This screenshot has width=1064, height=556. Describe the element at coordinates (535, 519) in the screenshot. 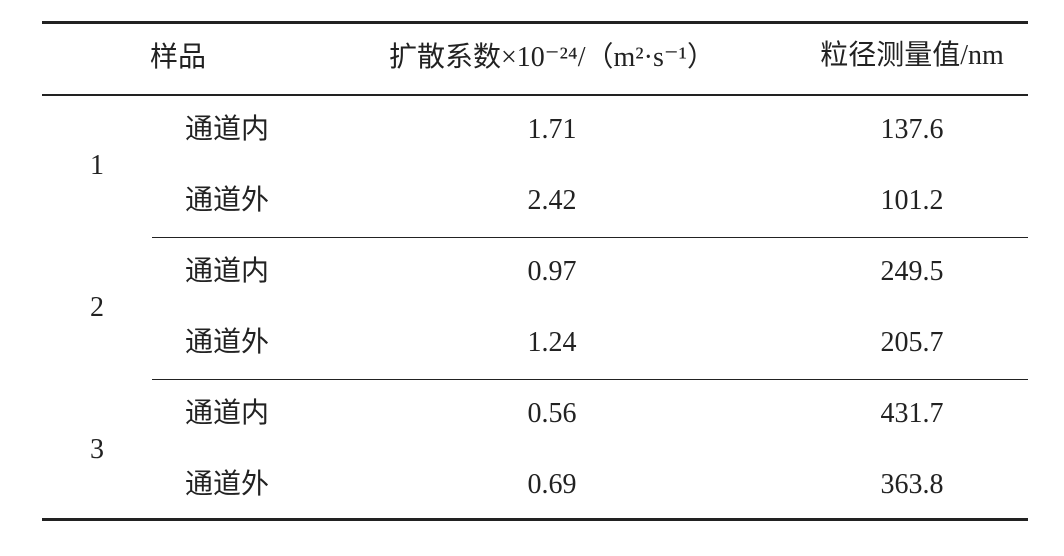

I see `bottom-rule` at that location.